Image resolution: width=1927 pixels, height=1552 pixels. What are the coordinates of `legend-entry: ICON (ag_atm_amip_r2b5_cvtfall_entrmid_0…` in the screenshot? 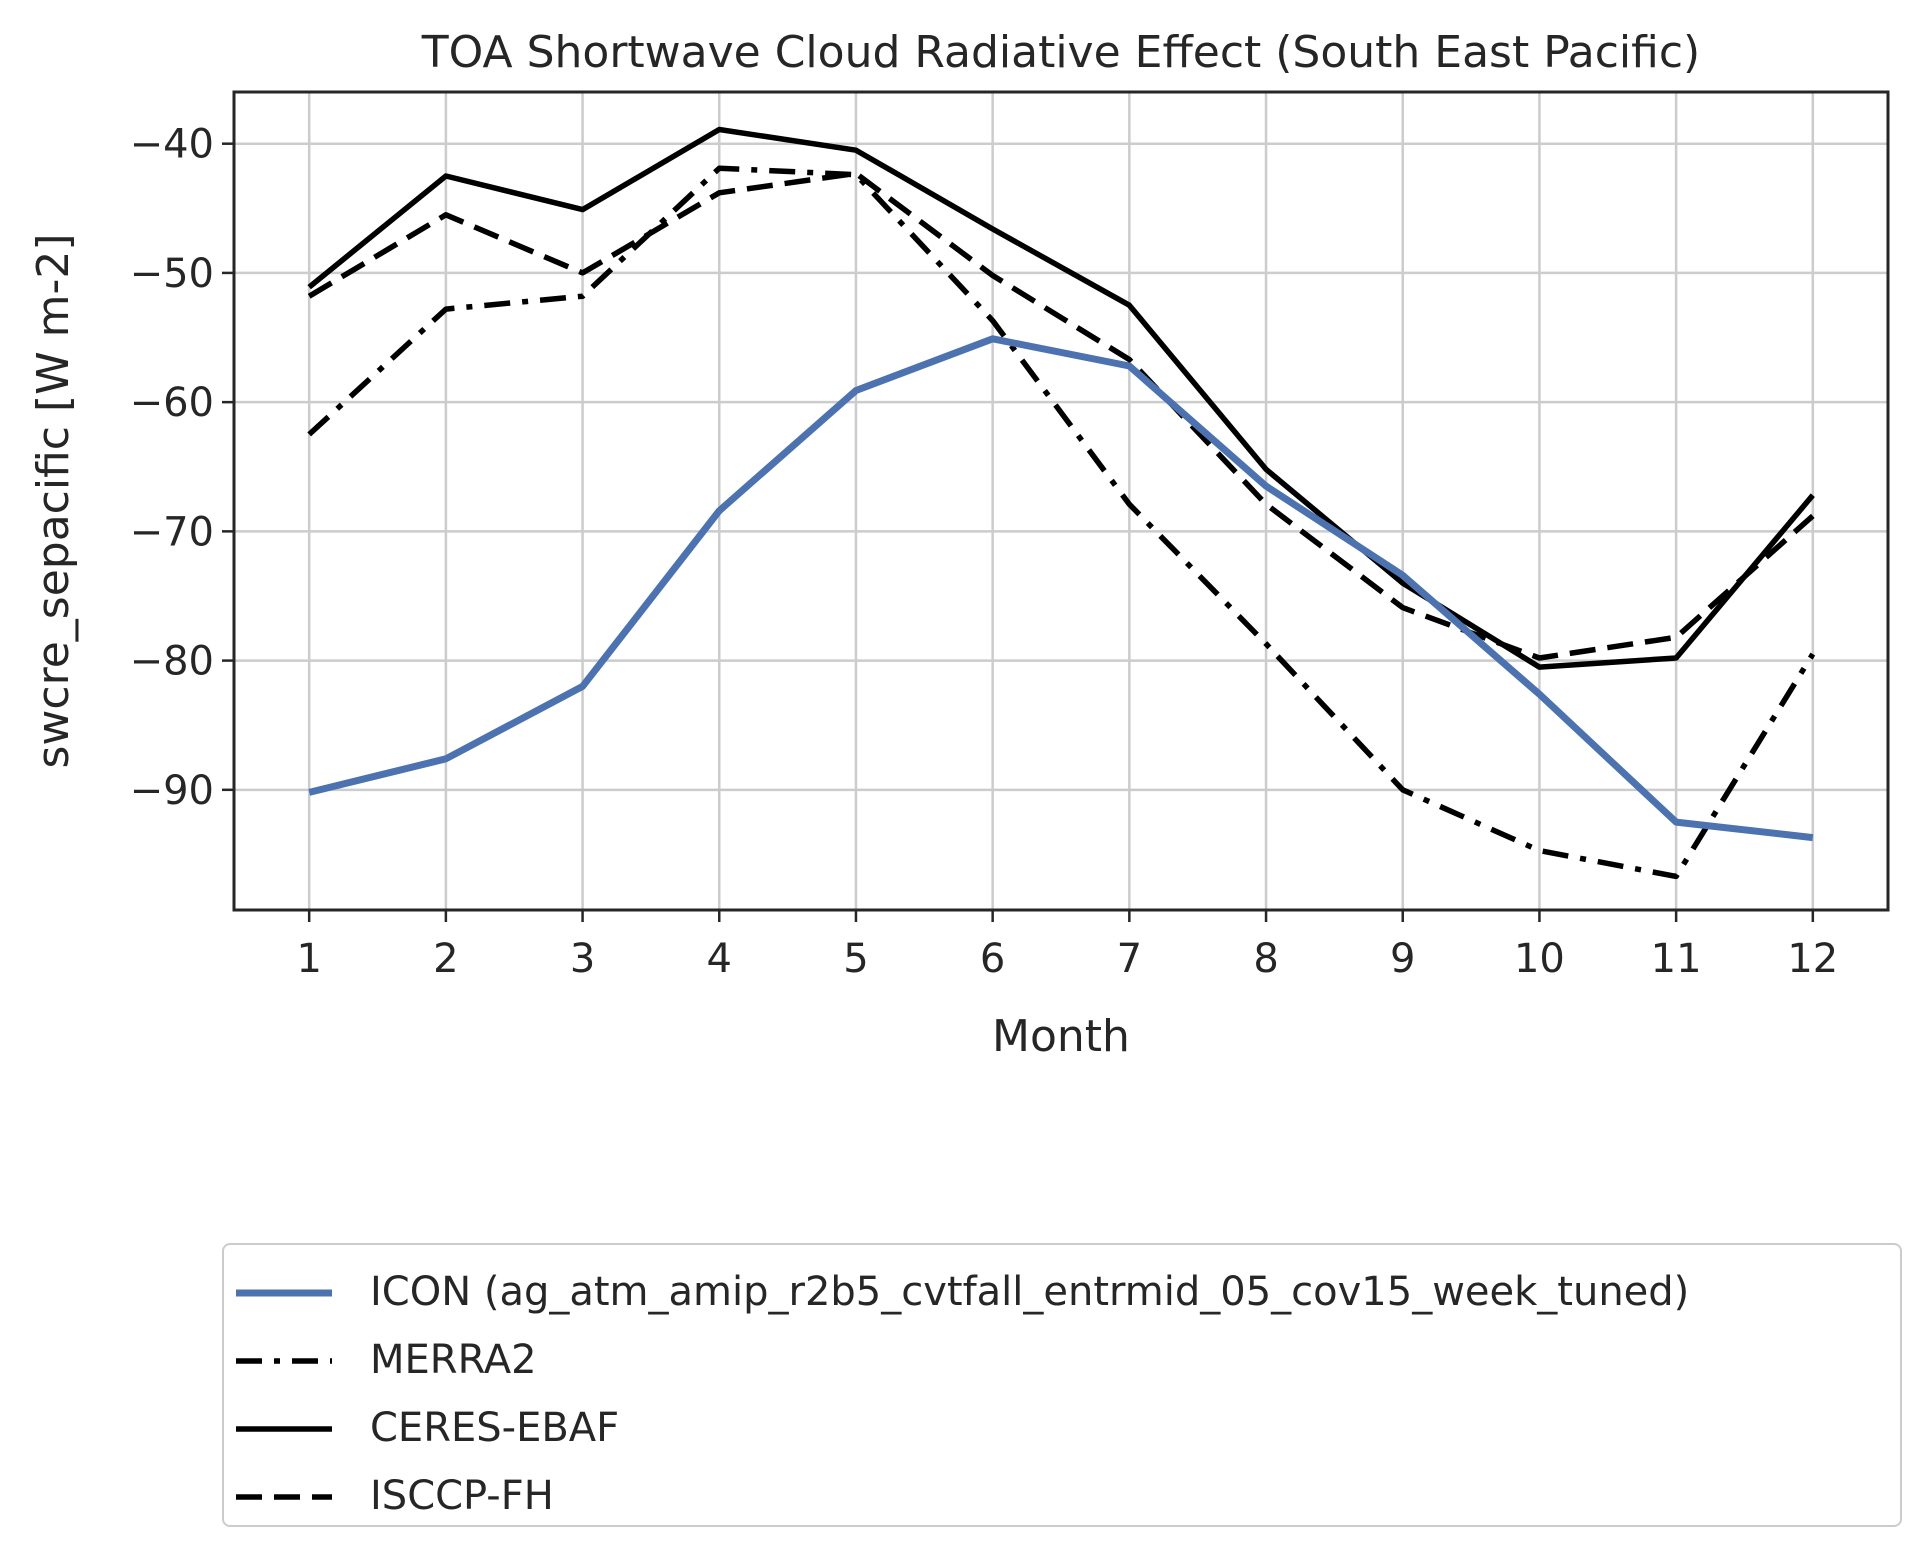 It's located at (1062, 1293).